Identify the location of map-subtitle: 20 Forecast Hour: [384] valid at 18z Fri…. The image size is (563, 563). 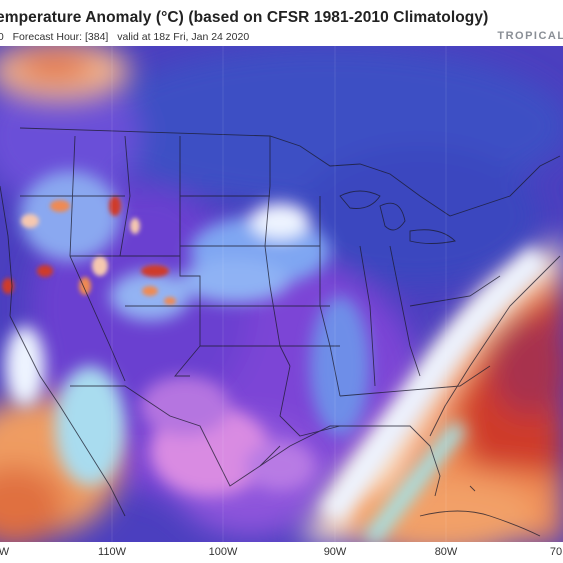
(127, 37).